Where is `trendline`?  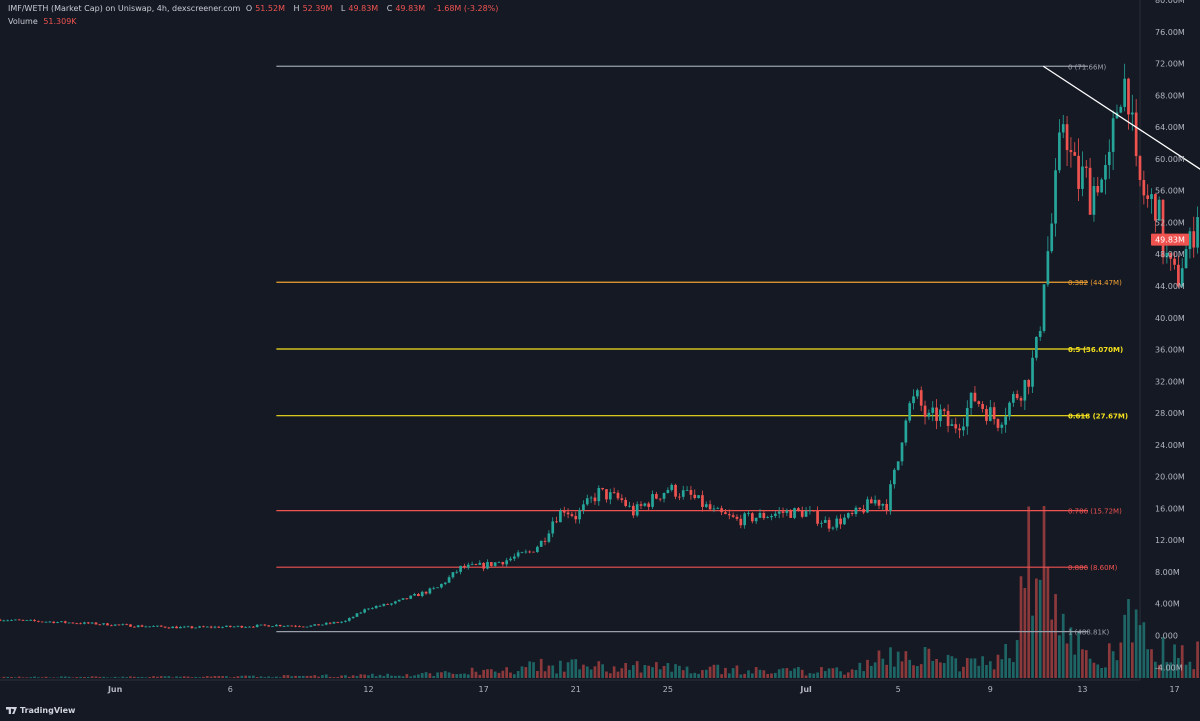 trendline is located at coordinates (1121, 117).